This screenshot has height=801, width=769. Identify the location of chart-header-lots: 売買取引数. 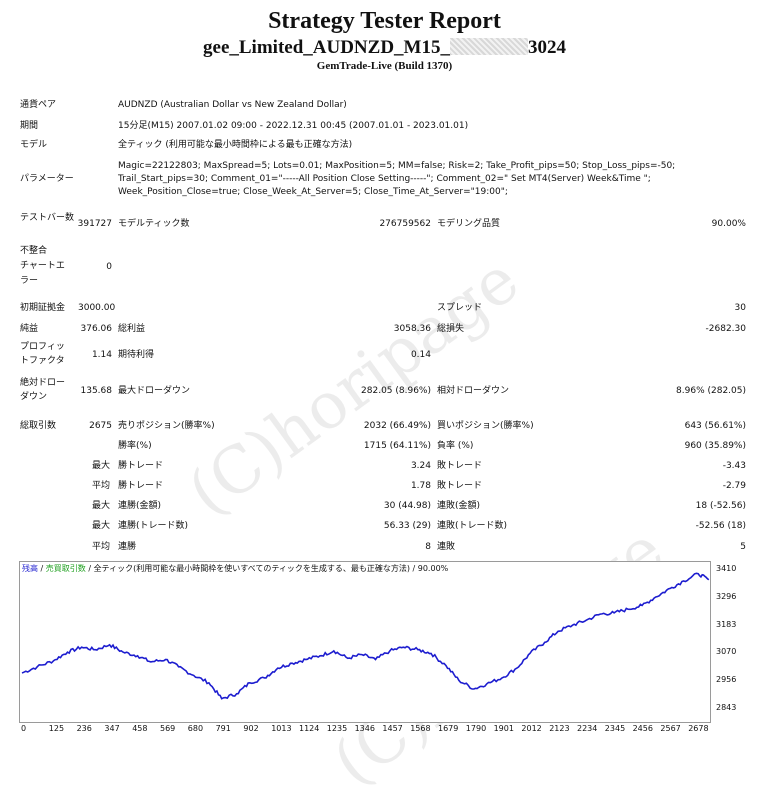
(65, 568).